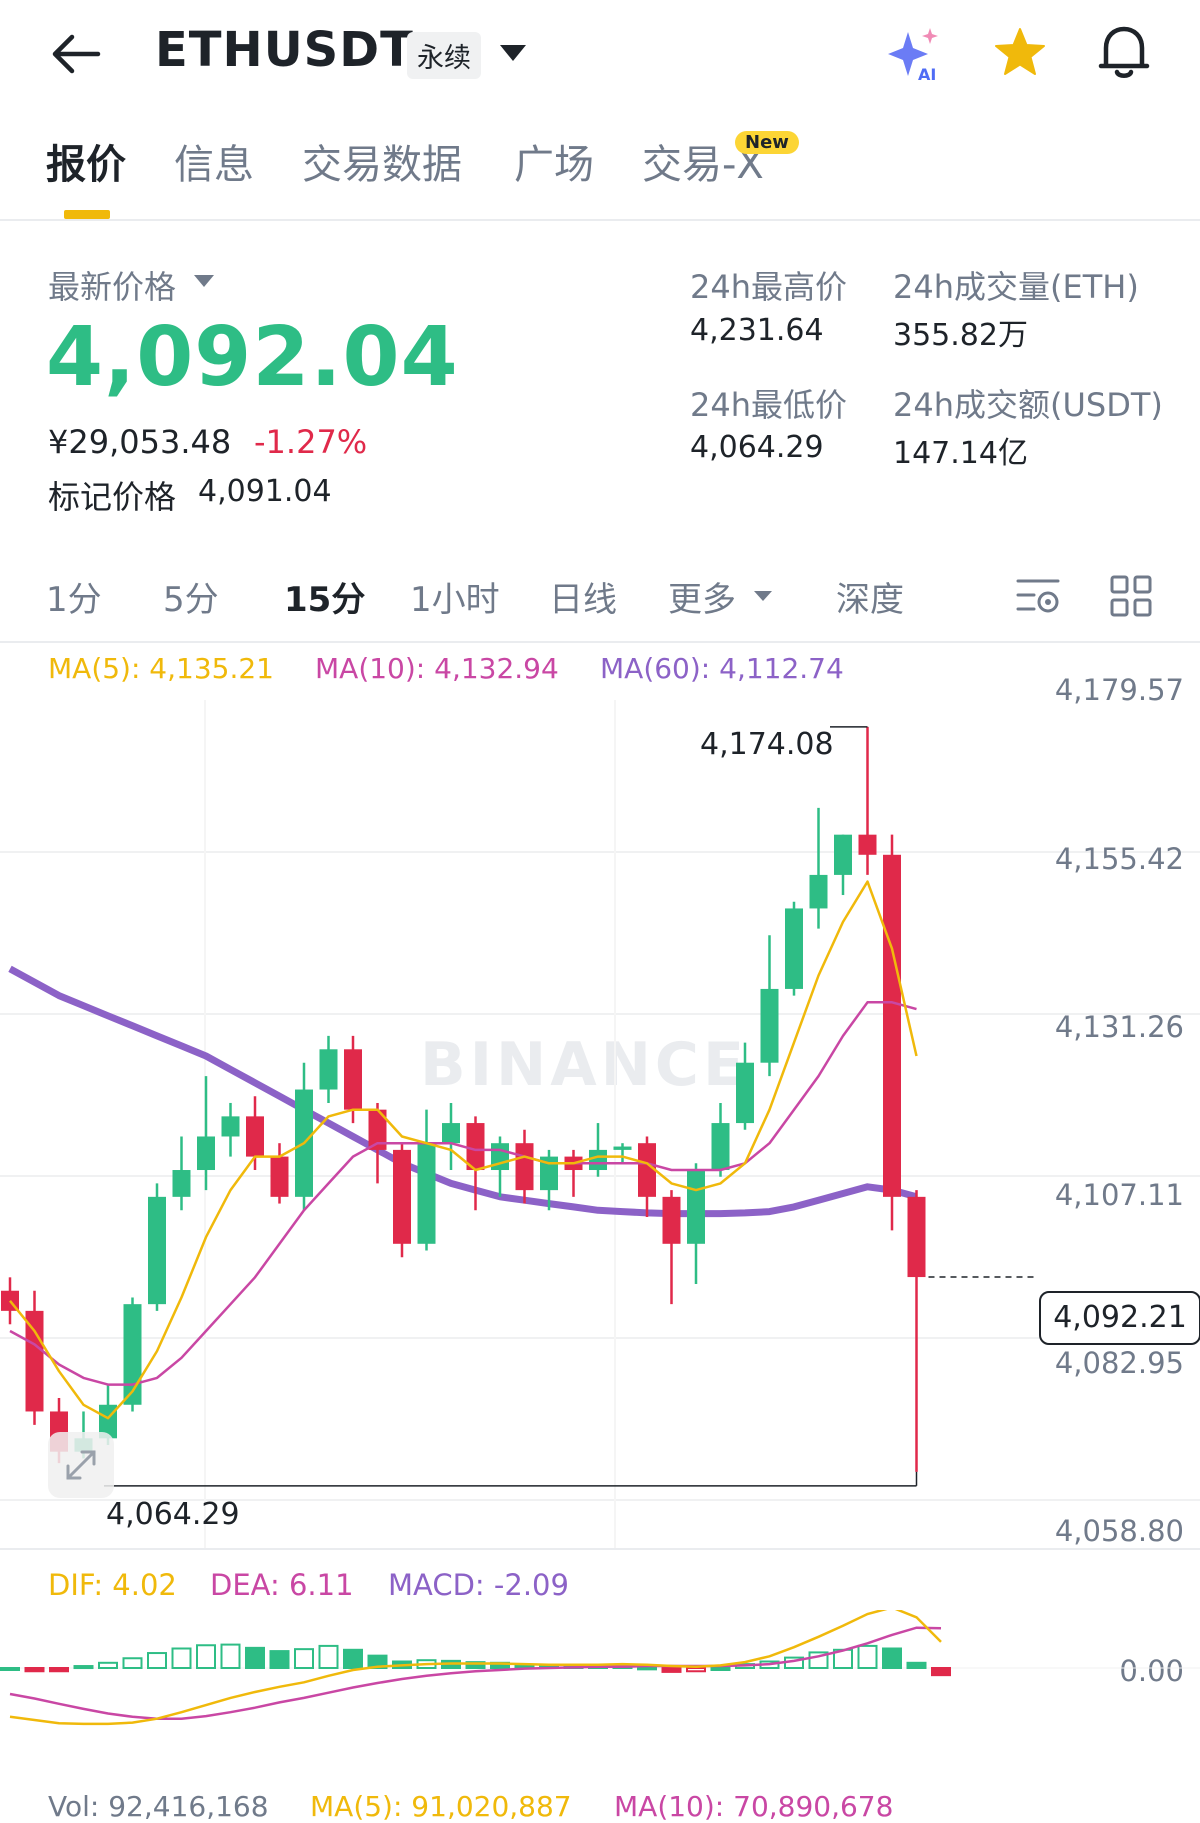 The width and height of the screenshot is (1200, 1823). I want to click on star-icon, so click(1020, 53).